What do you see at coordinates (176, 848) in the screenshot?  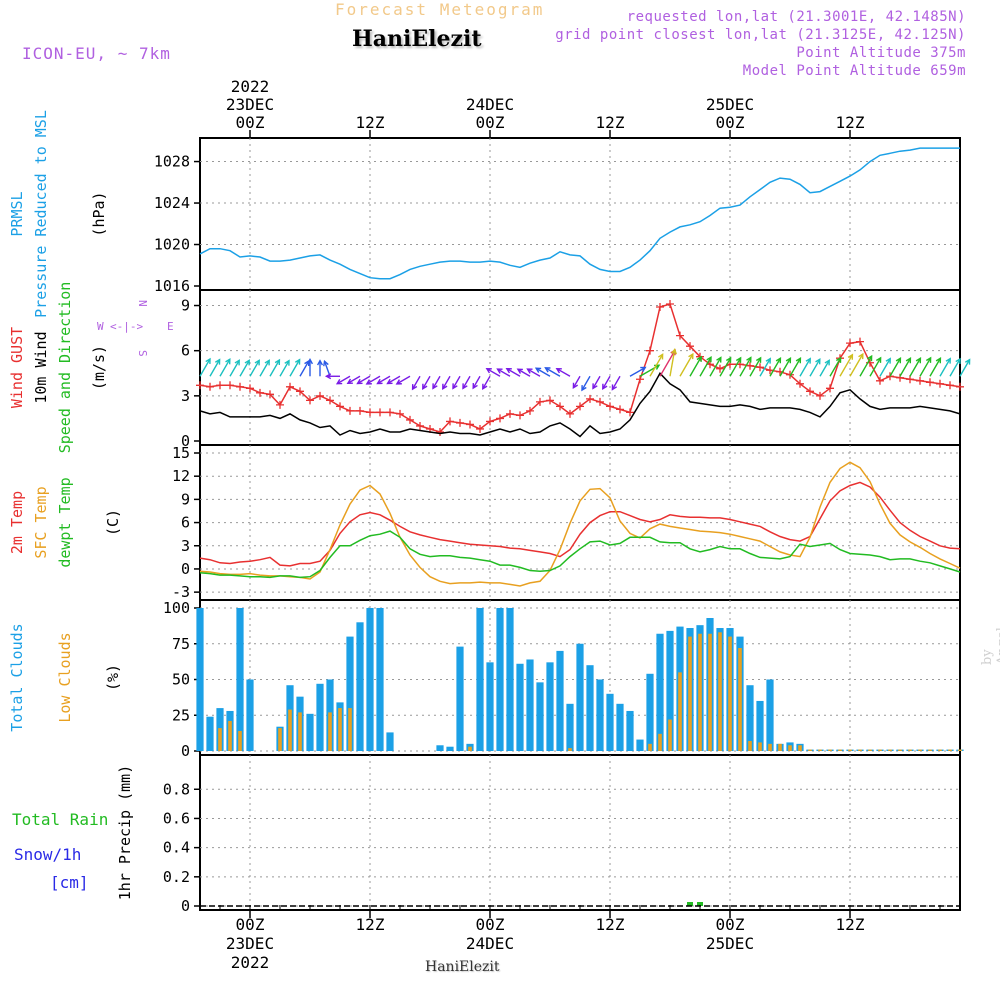 I see `precip-ytick-label: 0.4` at bounding box center [176, 848].